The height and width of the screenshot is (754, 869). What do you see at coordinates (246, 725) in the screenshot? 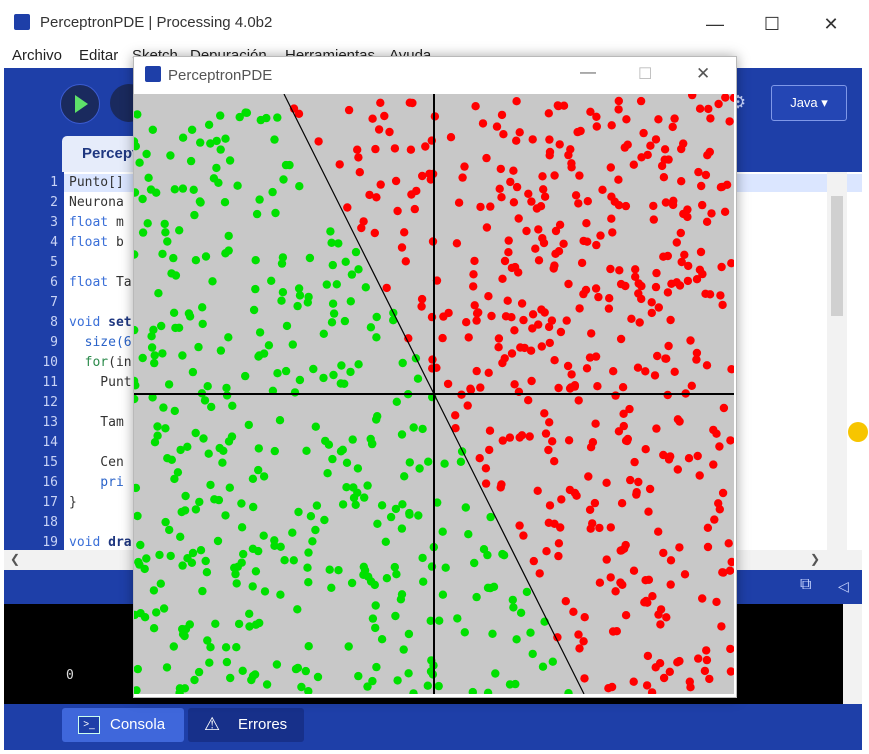
I see `errors-tab: ⚠ Errores` at bounding box center [246, 725].